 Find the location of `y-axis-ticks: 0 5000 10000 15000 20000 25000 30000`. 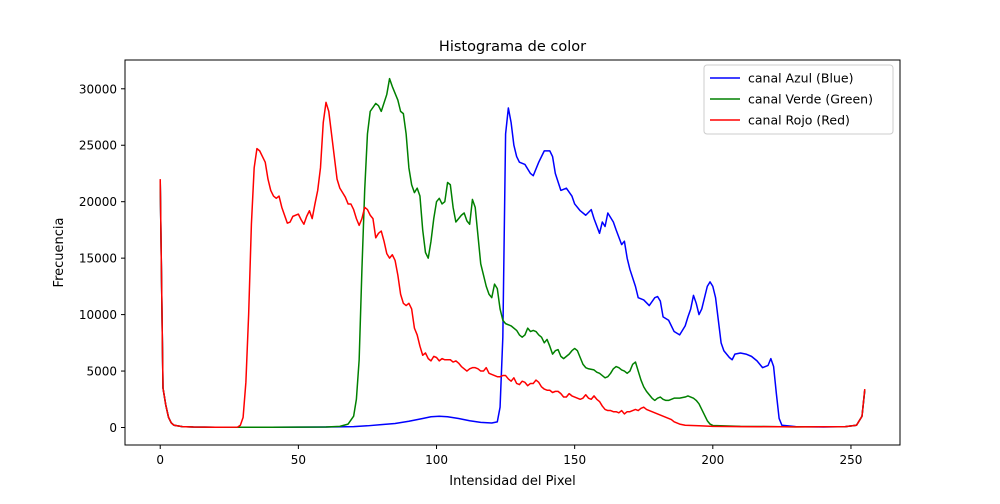

y-axis-ticks: 0 5000 10000 15000 20000 25000 30000 is located at coordinates (102, 258).